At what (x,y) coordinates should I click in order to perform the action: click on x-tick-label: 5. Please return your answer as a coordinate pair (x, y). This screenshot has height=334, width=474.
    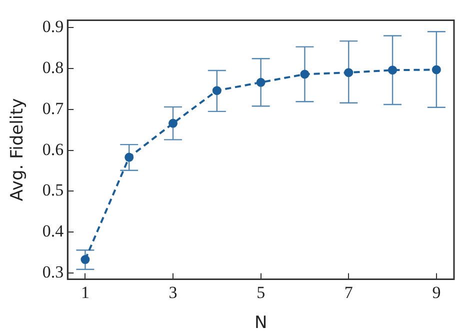
    Looking at the image, I should click on (261, 292).